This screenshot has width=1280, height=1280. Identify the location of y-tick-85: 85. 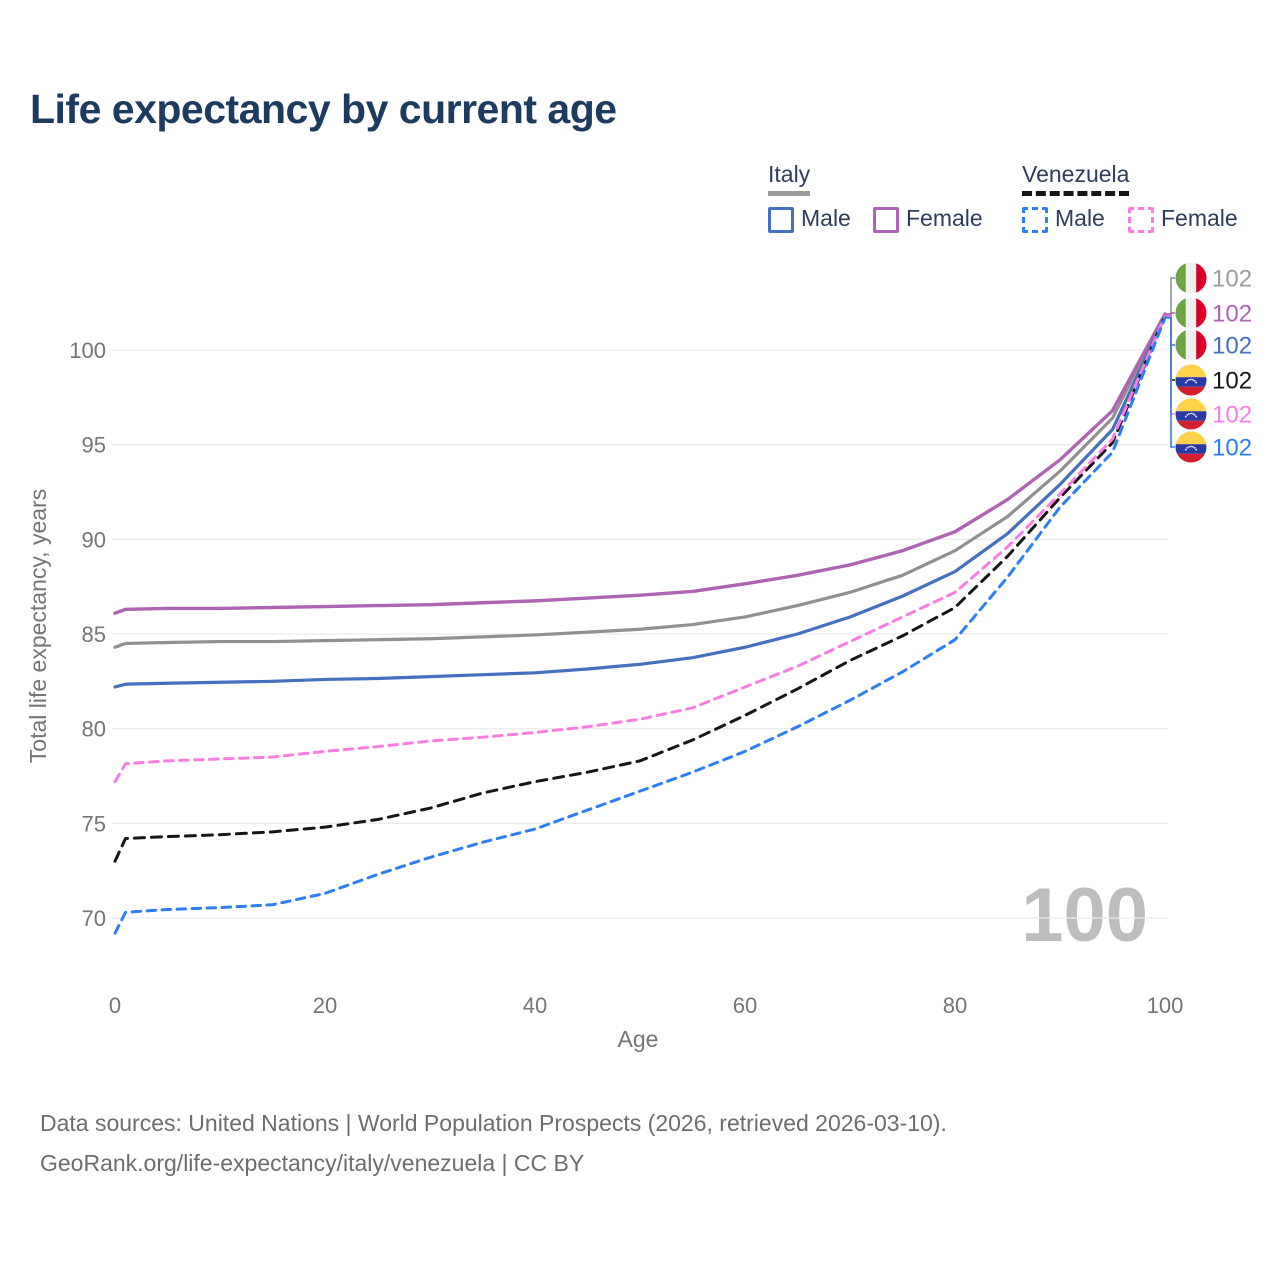
(94, 634).